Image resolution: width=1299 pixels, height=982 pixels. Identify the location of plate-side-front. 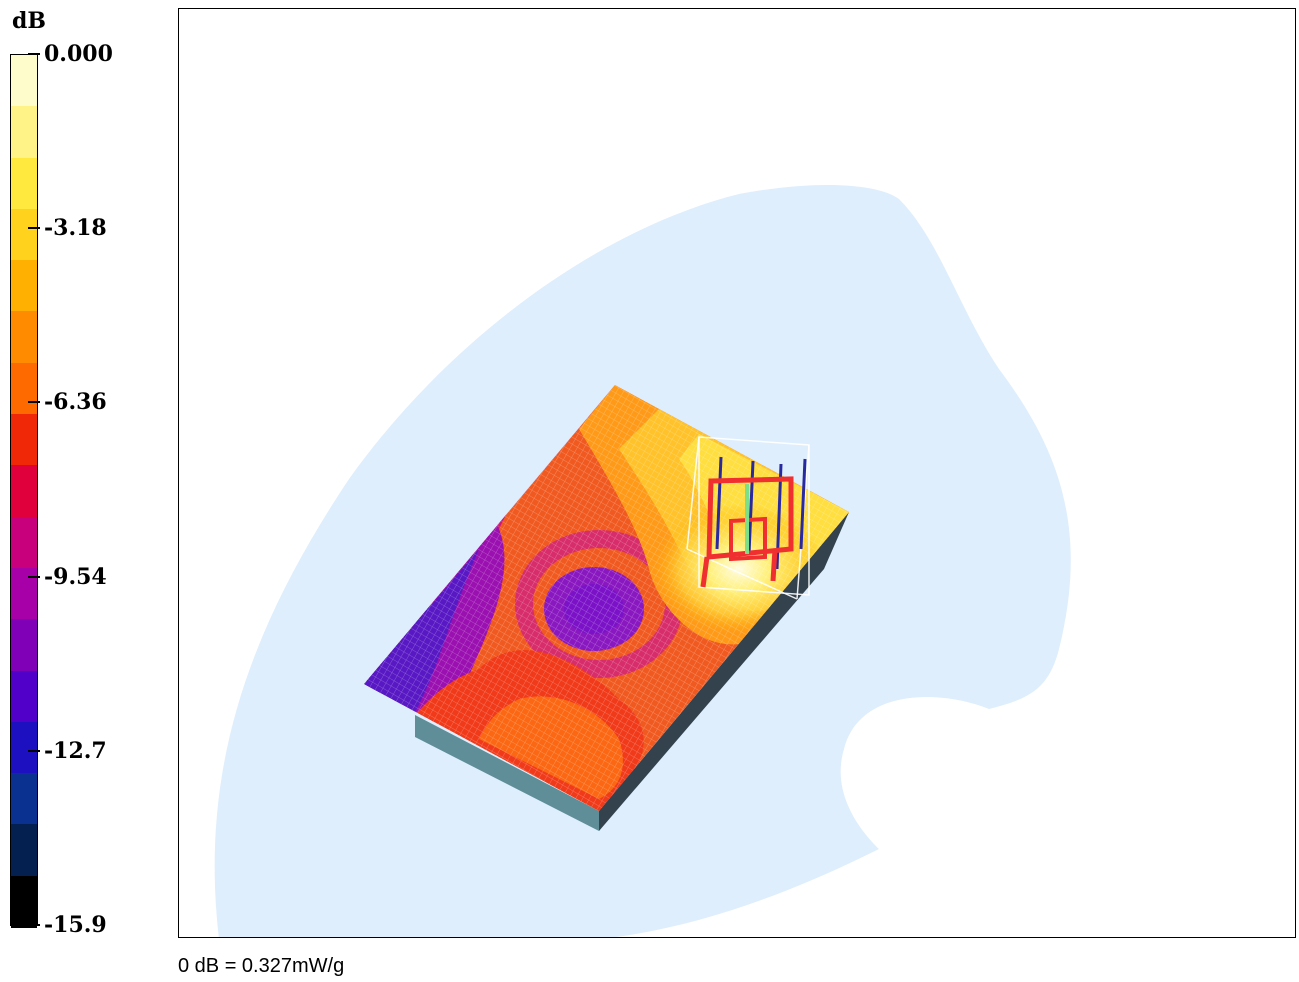
(507, 773).